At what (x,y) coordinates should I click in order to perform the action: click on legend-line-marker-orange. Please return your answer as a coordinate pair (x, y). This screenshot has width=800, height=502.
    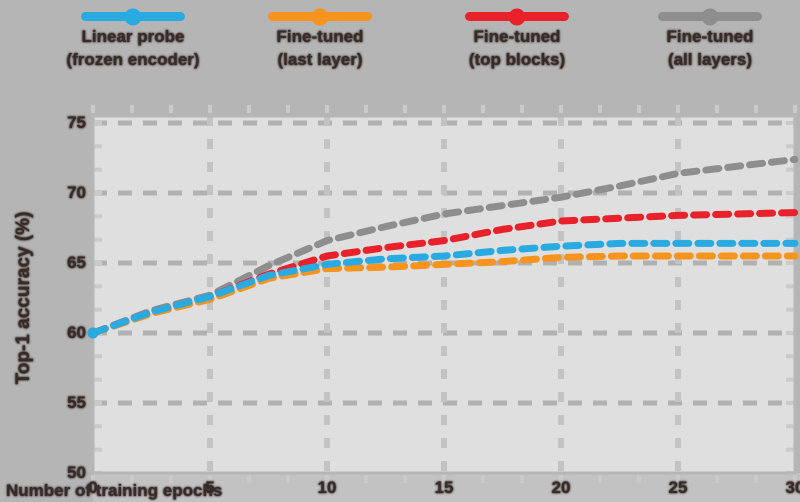
    Looking at the image, I should click on (320, 16).